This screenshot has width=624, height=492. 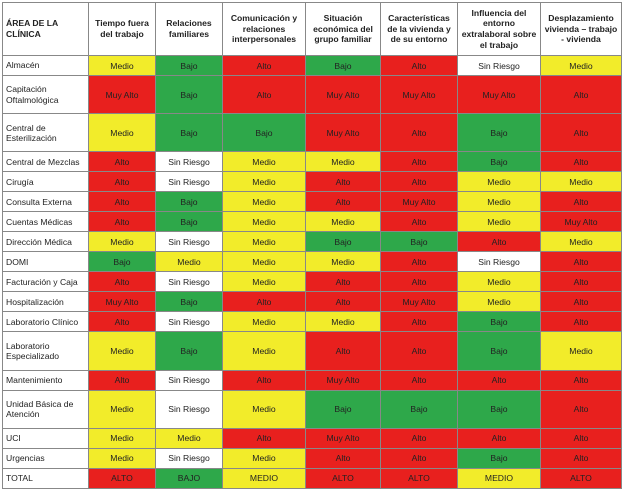 What do you see at coordinates (45, 242) in the screenshot?
I see `area-cell: Dirección Médica` at bounding box center [45, 242].